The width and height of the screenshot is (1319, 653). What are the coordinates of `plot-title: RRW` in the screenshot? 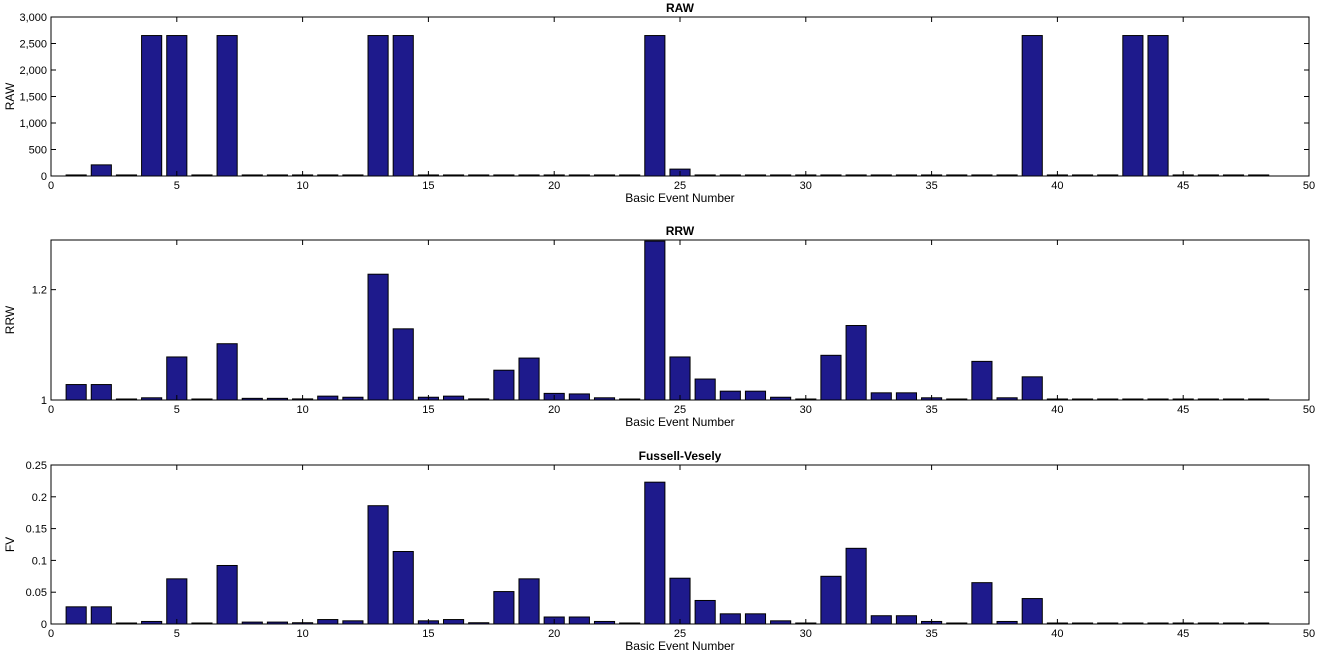 It's located at (680, 231).